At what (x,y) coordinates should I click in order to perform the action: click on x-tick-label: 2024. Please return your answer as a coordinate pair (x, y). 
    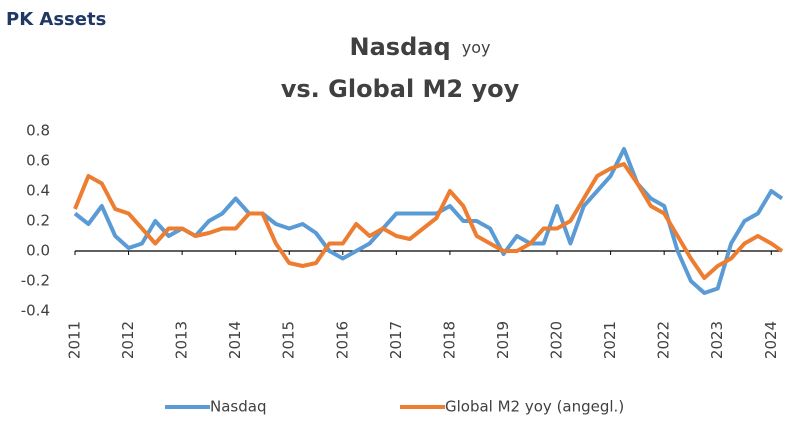
    Looking at the image, I should click on (771, 340).